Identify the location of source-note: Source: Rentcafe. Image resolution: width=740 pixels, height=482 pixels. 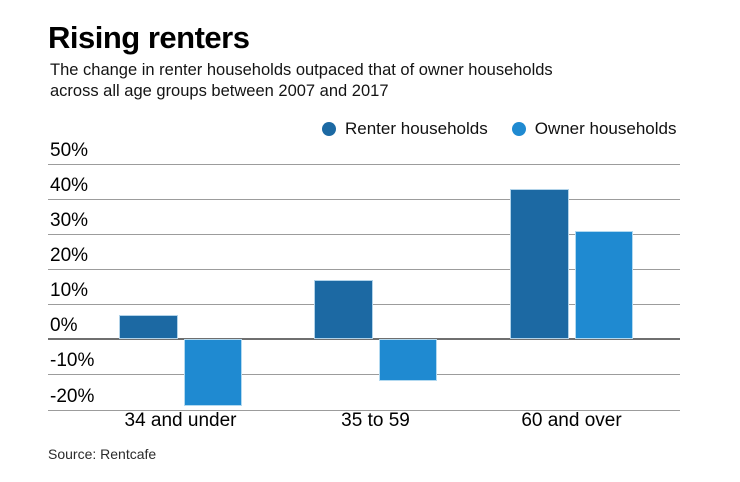
(102, 454).